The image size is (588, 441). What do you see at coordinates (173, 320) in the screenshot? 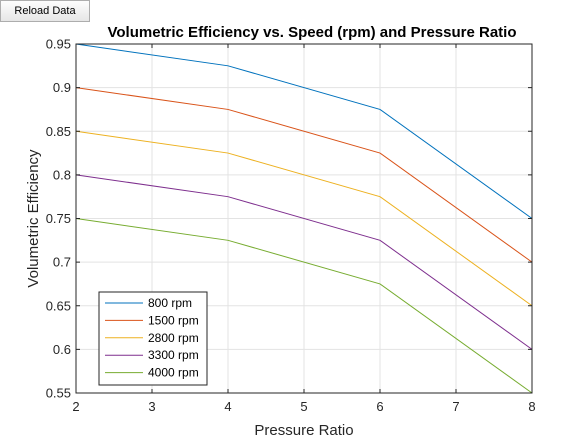
I see `legend-entry-label: 1500 rpm` at bounding box center [173, 320].